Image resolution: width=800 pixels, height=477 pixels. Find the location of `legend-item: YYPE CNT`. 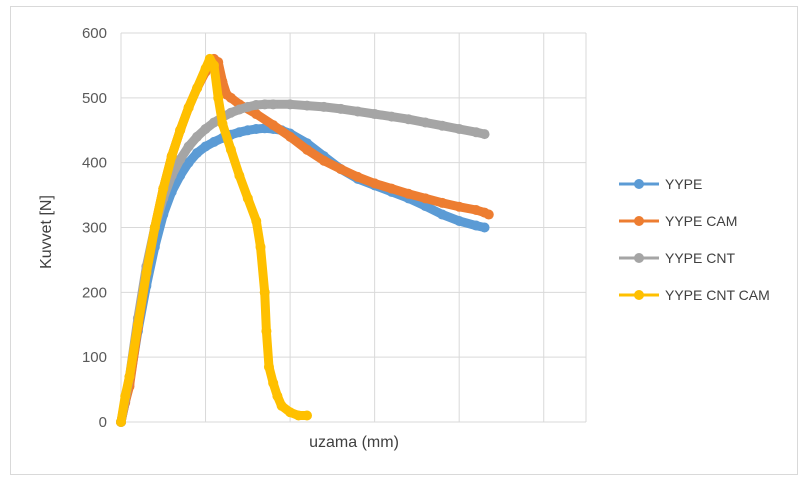

legend-item: YYPE CNT is located at coordinates (677, 258).